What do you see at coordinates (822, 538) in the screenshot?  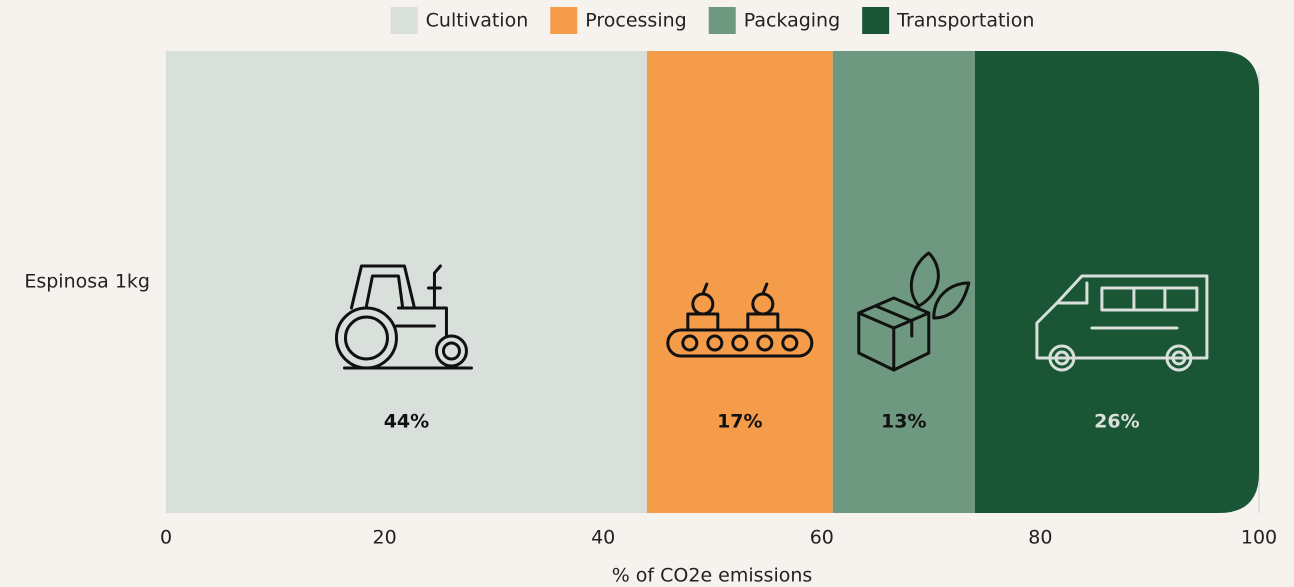 I see `x-tick-label: 60` at bounding box center [822, 538].